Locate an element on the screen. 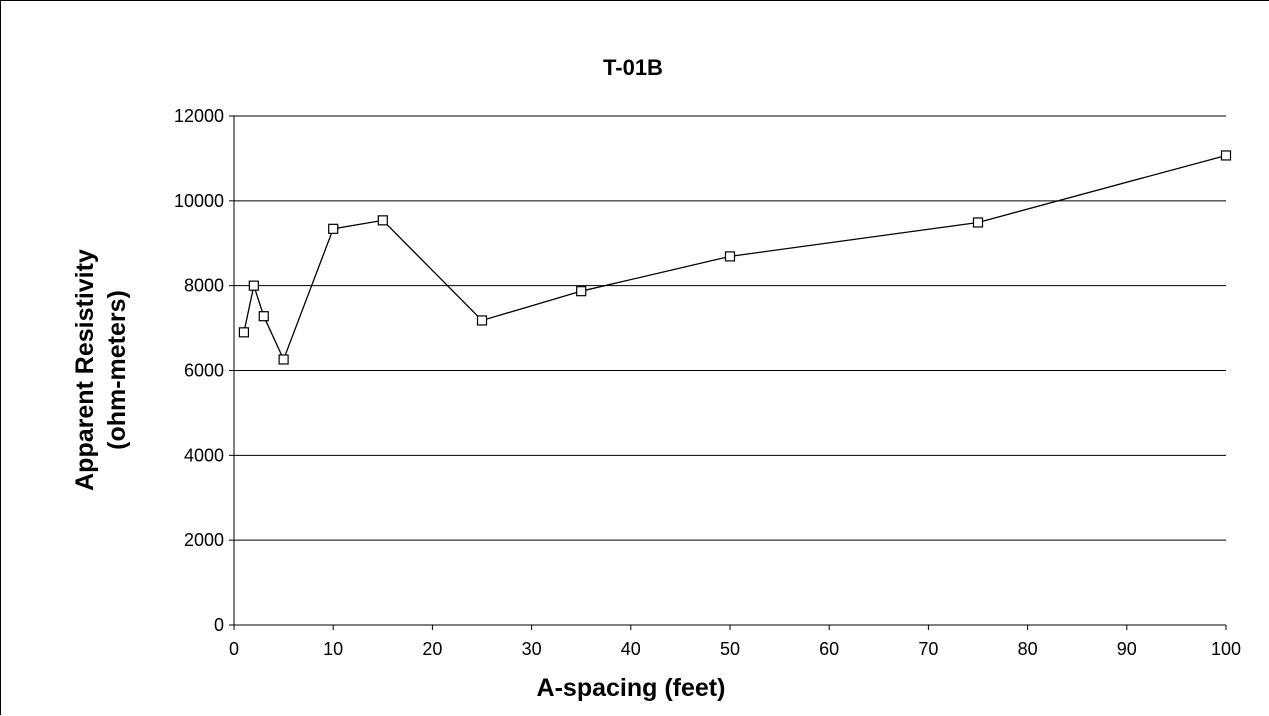  y-axis-title-line-1: Apparent Resistivity is located at coordinates (85, 370).